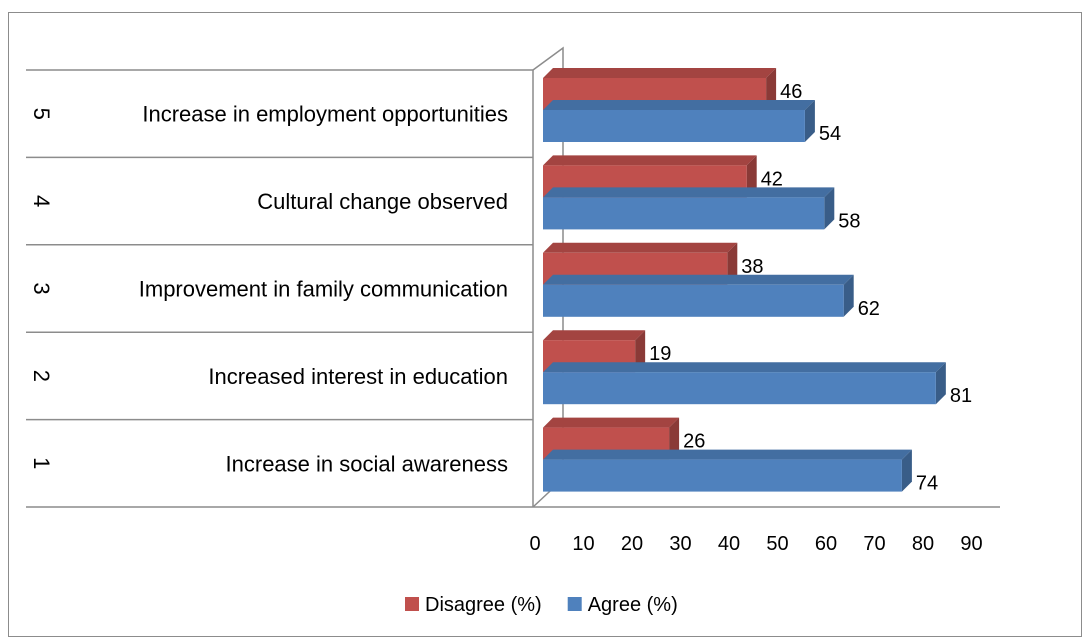 The image size is (1084, 639). Describe the element at coordinates (869, 309) in the screenshot. I see `bar-value-label: 62` at that location.